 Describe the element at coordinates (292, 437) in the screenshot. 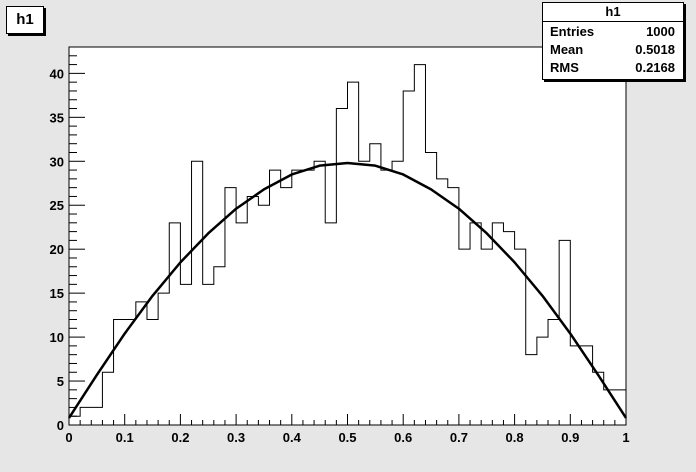

I see `x-tick-label: 0.4` at that location.